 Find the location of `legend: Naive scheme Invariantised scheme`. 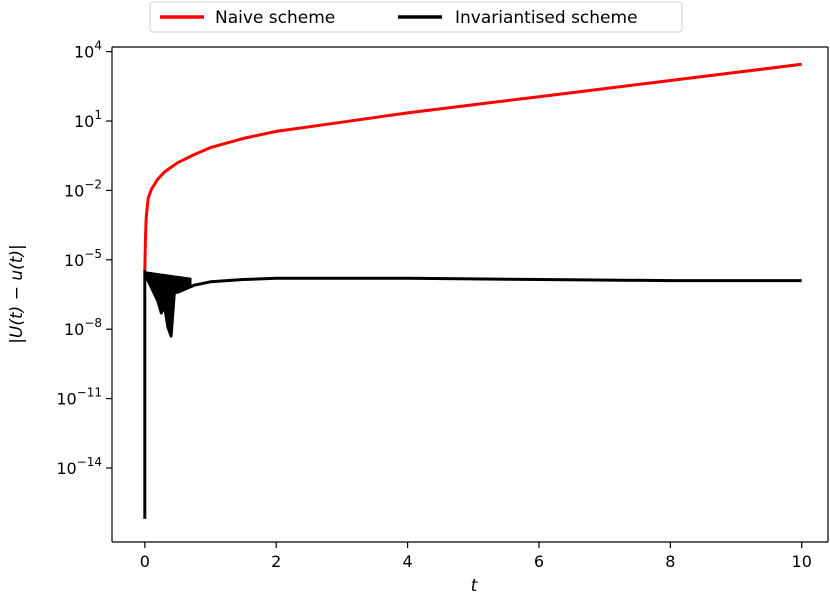

legend: Naive scheme Invariantised scheme is located at coordinates (416, 17).